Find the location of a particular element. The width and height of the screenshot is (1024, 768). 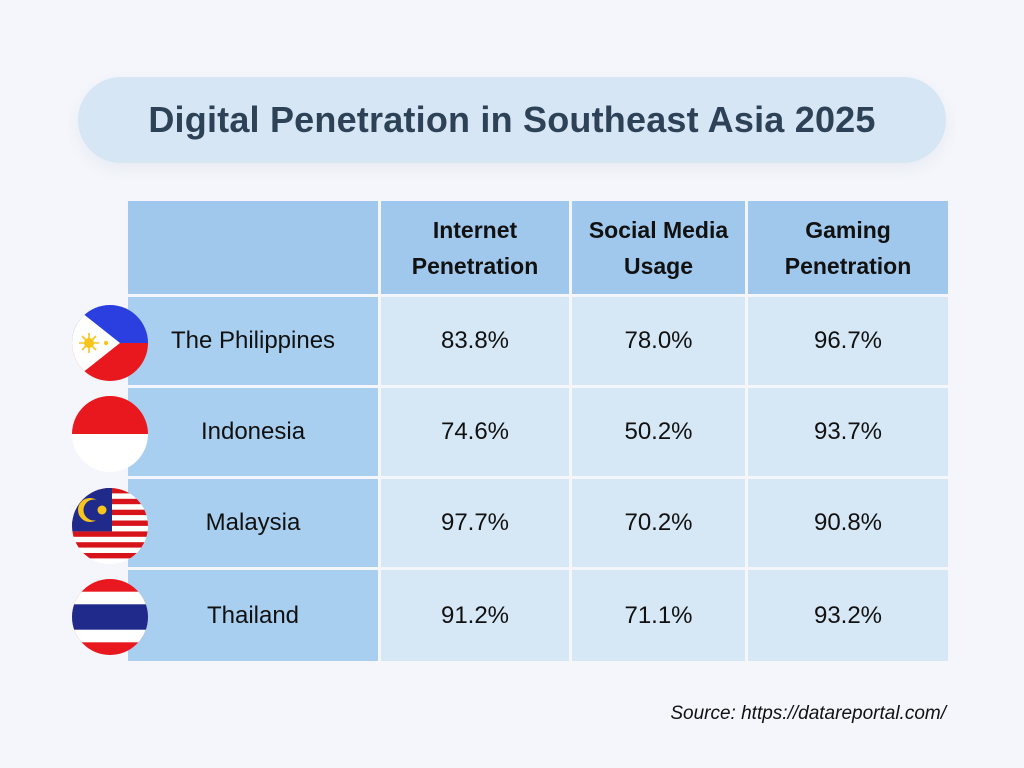

social-media-cell: 78.0% is located at coordinates (660, 342).